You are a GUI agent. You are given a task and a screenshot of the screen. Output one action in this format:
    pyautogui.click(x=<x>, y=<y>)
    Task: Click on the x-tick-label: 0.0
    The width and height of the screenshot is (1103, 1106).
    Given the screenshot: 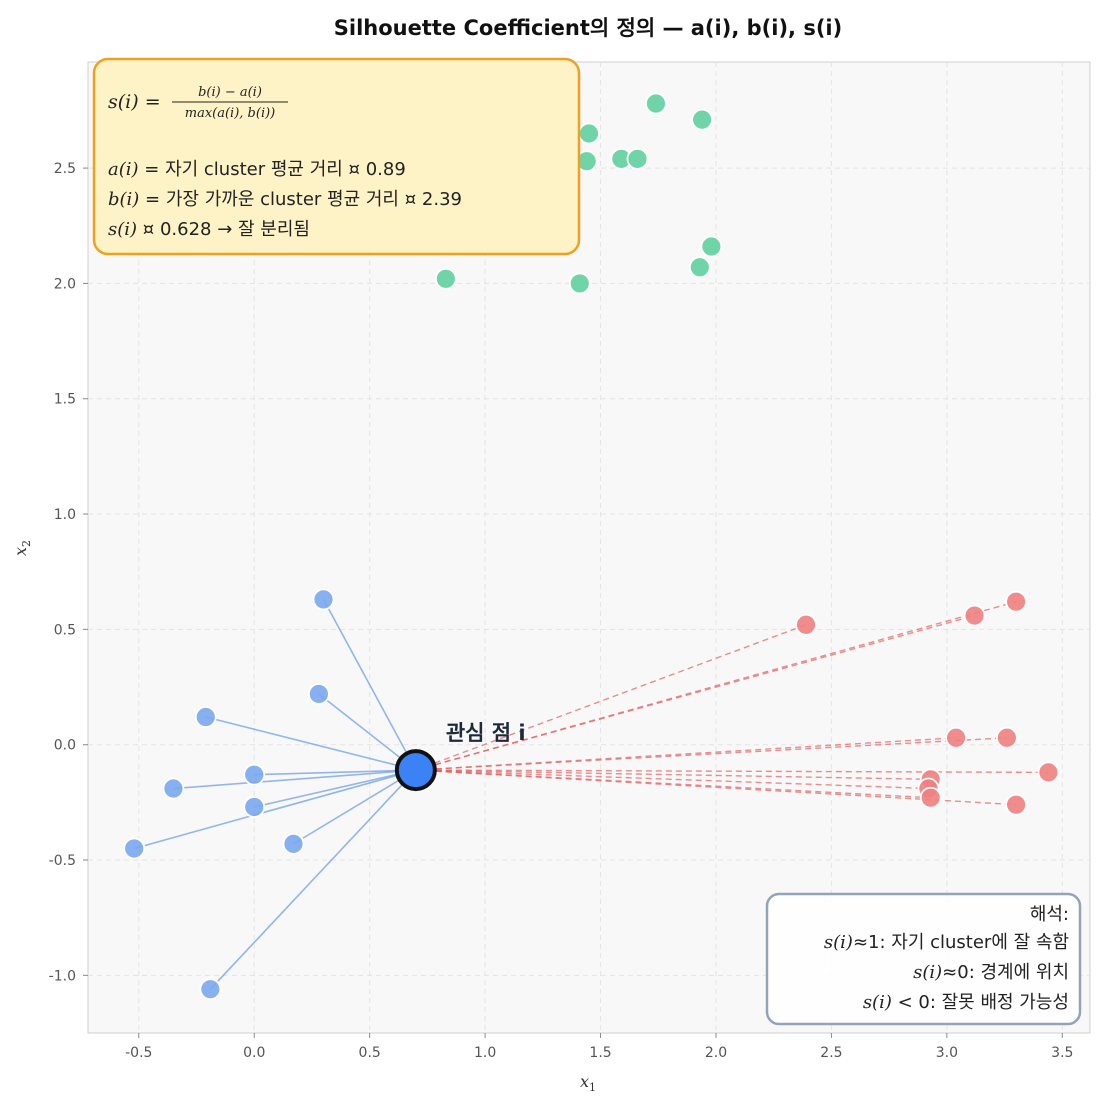 What is the action you would take?
    pyautogui.click(x=254, y=1053)
    